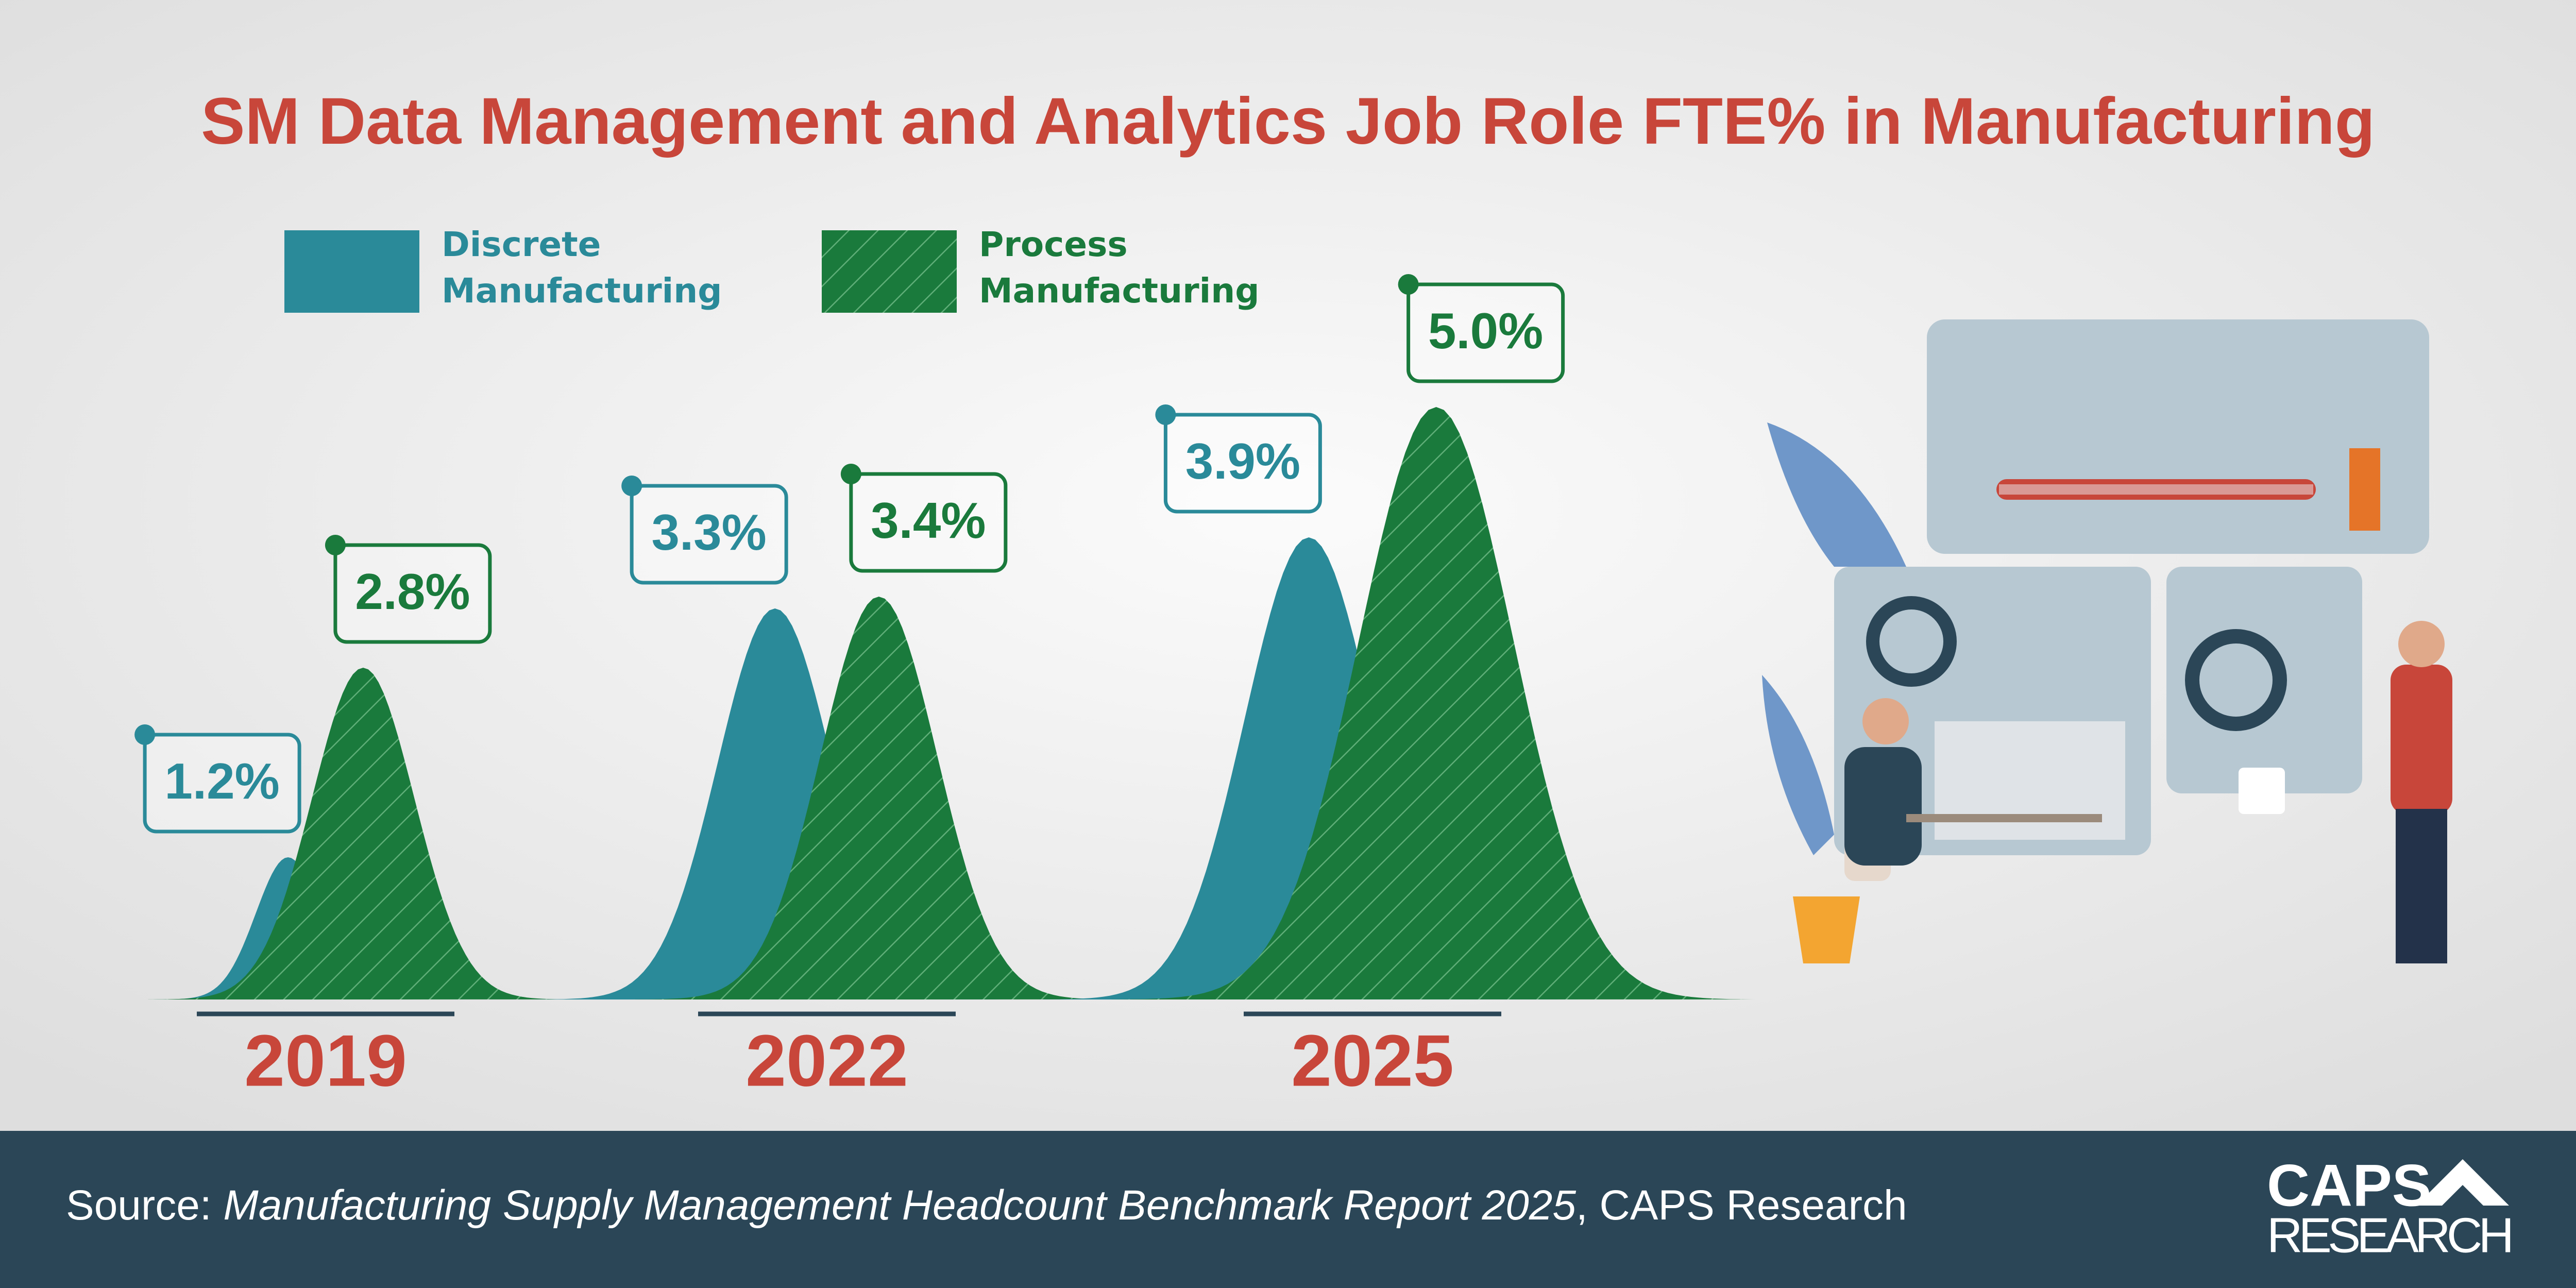  I want to click on illustration, so click(2107, 641).